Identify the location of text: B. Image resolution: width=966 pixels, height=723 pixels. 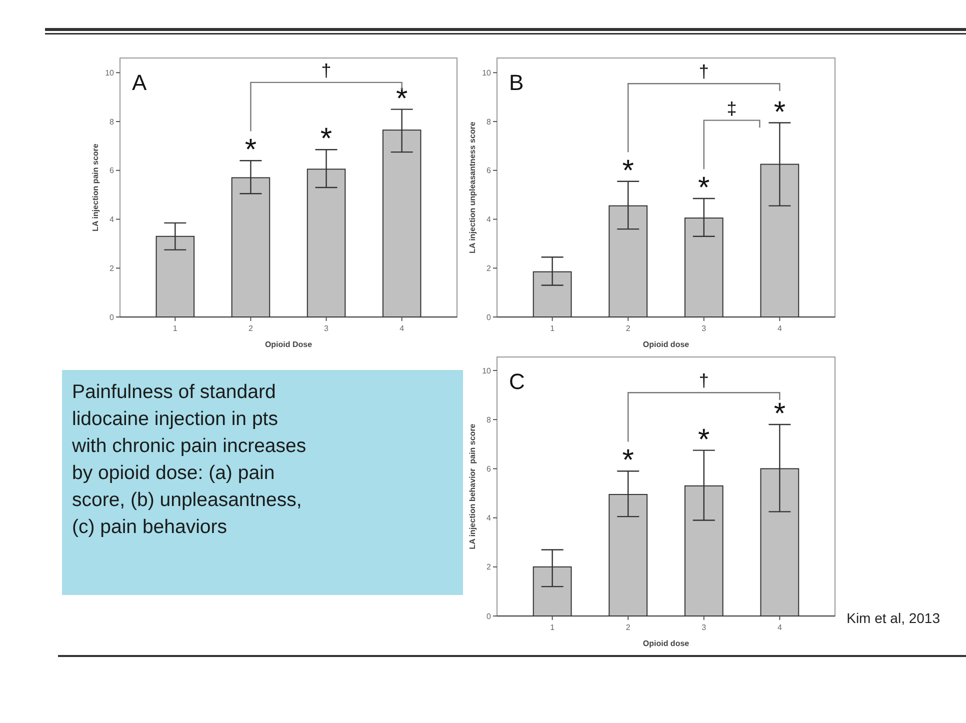
(516, 82).